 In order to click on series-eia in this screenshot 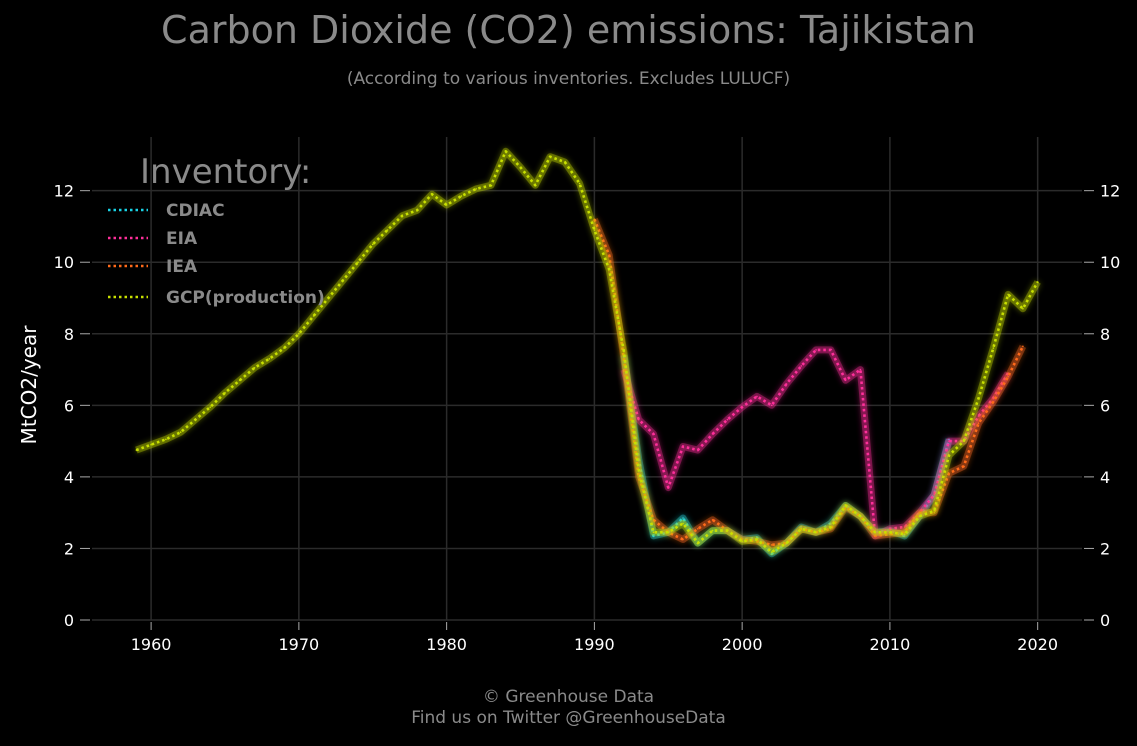, I will do `click(816, 443)`.